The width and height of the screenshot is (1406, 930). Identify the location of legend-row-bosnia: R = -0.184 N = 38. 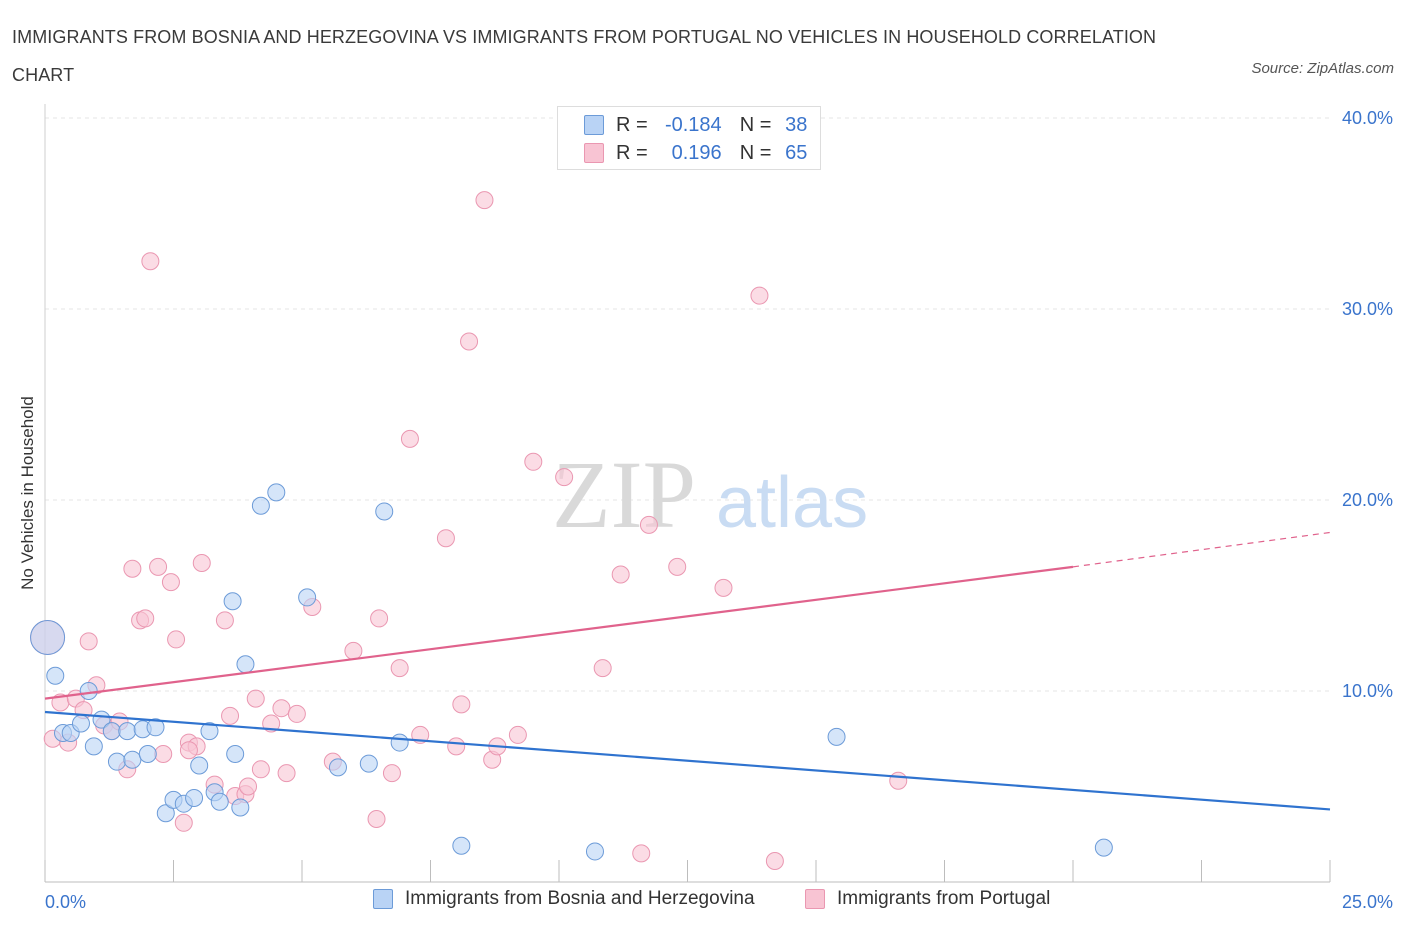
(695, 125).